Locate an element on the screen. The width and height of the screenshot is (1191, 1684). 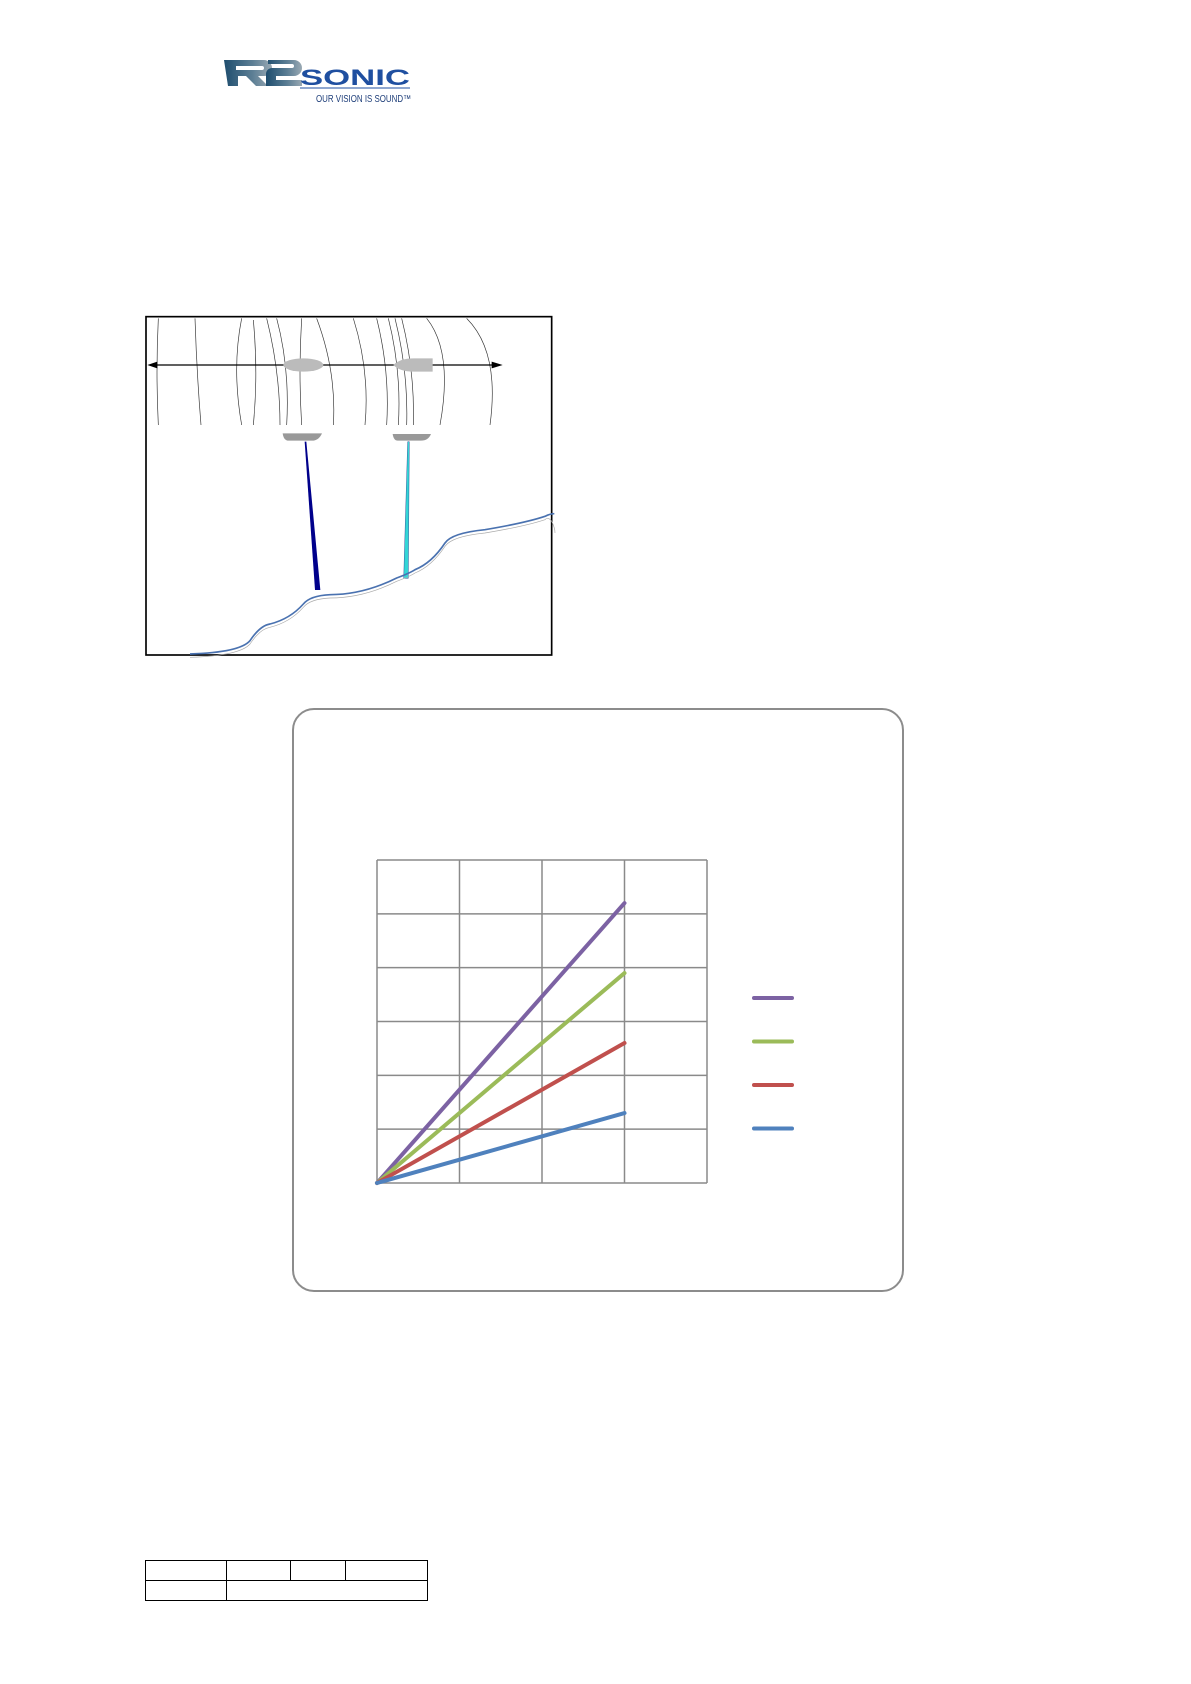
line-chart is located at coordinates (584, 1022).